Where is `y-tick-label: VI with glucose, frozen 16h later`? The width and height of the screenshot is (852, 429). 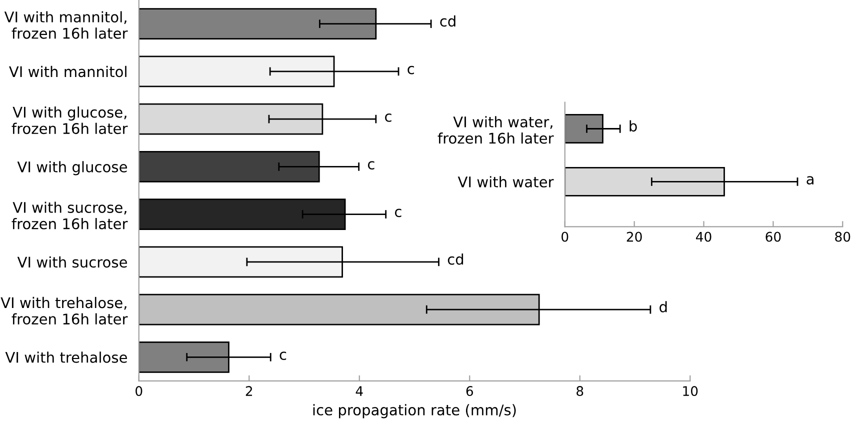 y-tick-label: VI with glucose, frozen 16h later is located at coordinates (70, 120).